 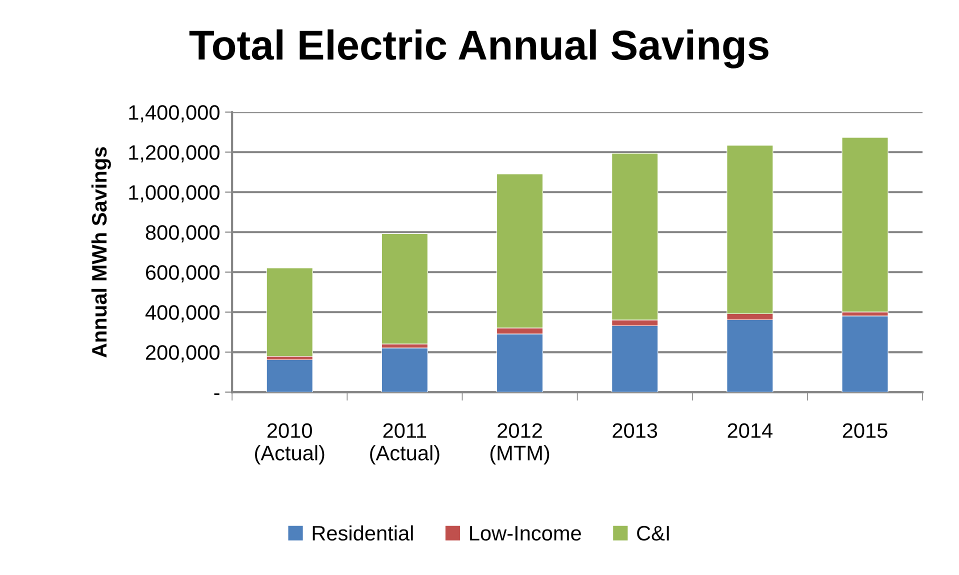 I want to click on chart-title: Total Electric Annual Savings, so click(x=478, y=48).